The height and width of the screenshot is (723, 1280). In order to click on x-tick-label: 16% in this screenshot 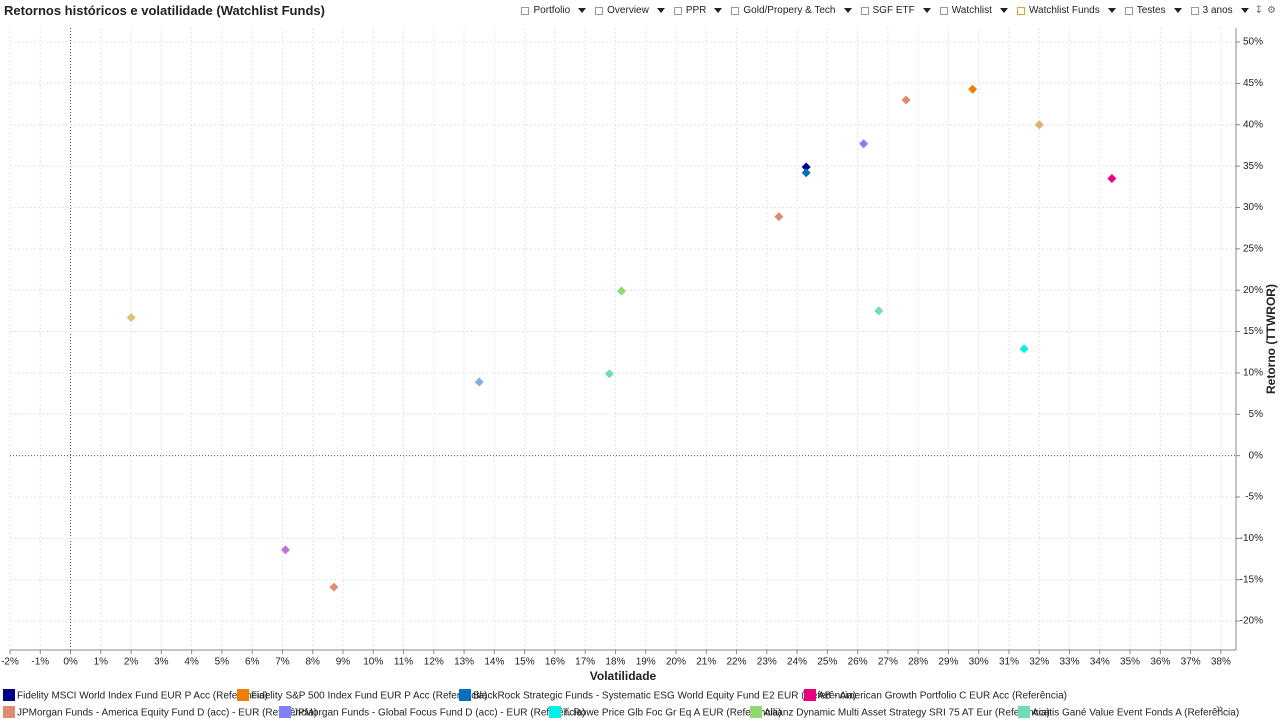, I will do `click(555, 662)`.